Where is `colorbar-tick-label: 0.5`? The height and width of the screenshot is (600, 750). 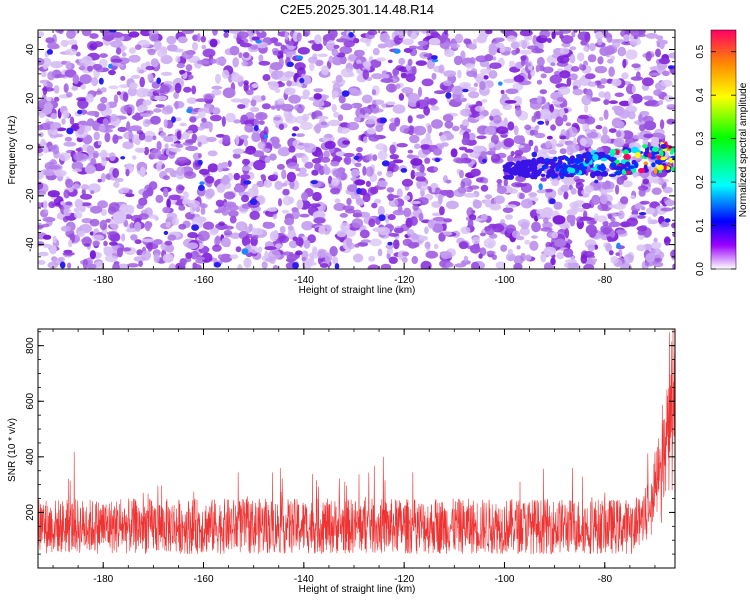 colorbar-tick-label: 0.5 is located at coordinates (700, 51).